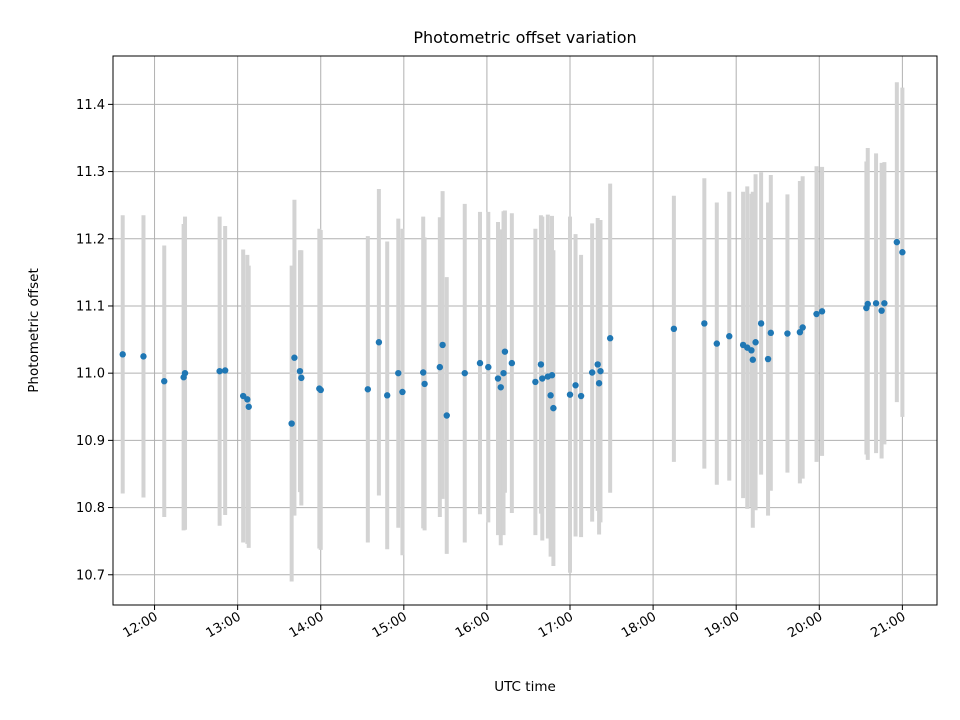 The image size is (960, 720). Describe the element at coordinates (34, 330) in the screenshot. I see `y-axis-label: Photometric offset` at that location.